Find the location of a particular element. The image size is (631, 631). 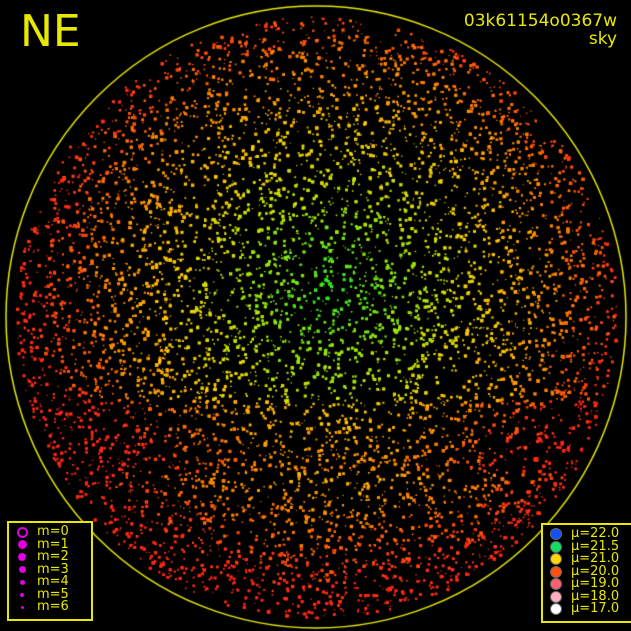

direction-label: NE is located at coordinates (50, 31).